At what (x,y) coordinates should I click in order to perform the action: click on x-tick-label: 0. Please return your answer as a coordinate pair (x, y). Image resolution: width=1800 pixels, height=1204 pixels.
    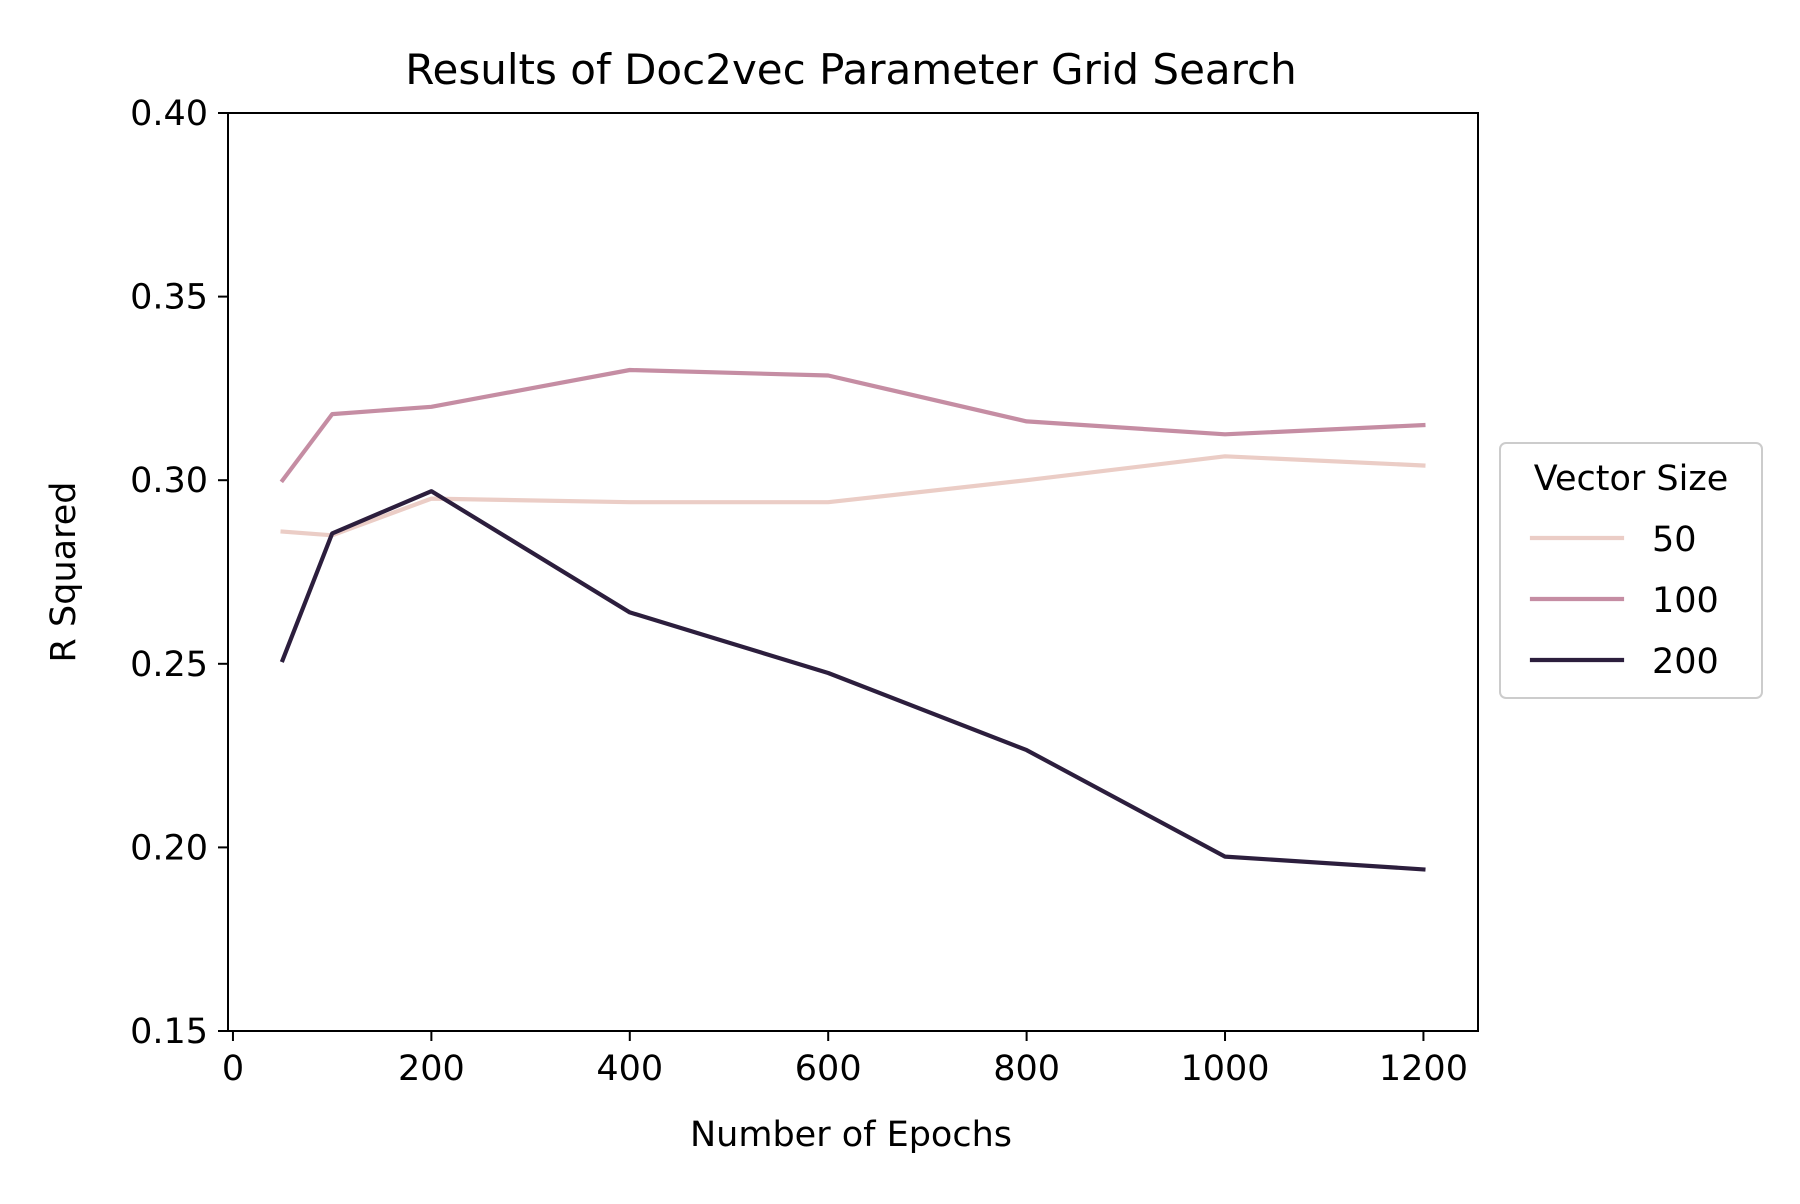
    Looking at the image, I should click on (233, 1069).